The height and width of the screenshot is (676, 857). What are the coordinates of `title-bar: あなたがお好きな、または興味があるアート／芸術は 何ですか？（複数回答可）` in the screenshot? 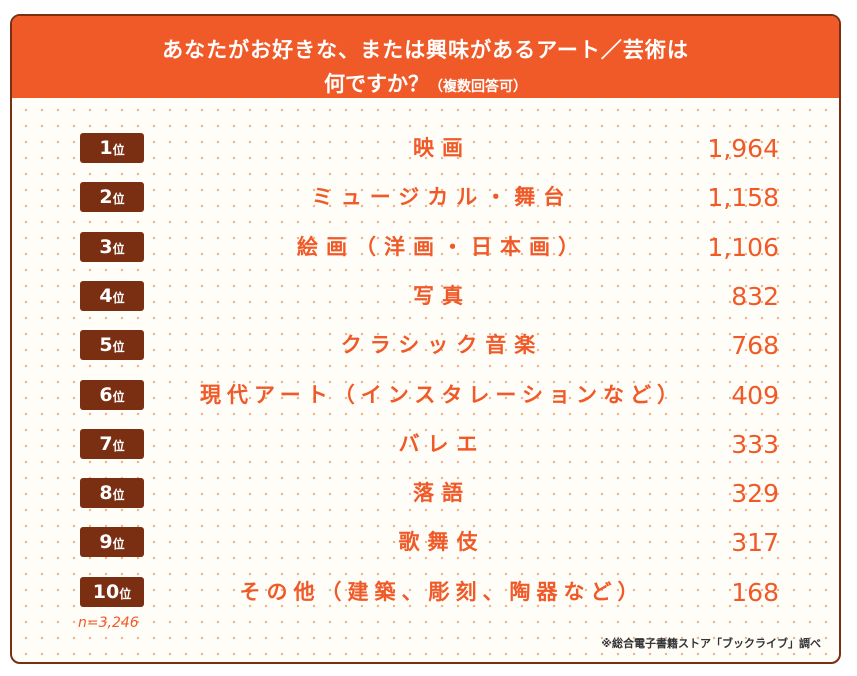 It's located at (425, 57).